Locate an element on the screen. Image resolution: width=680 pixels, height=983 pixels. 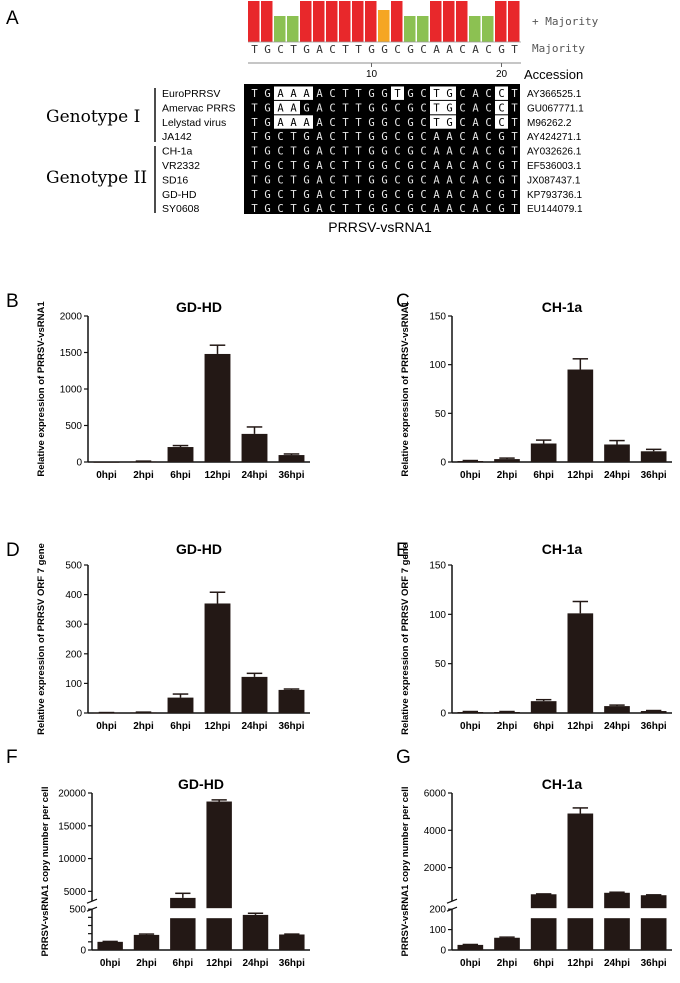
y-tick-label: 100 is located at coordinates (437, 365).